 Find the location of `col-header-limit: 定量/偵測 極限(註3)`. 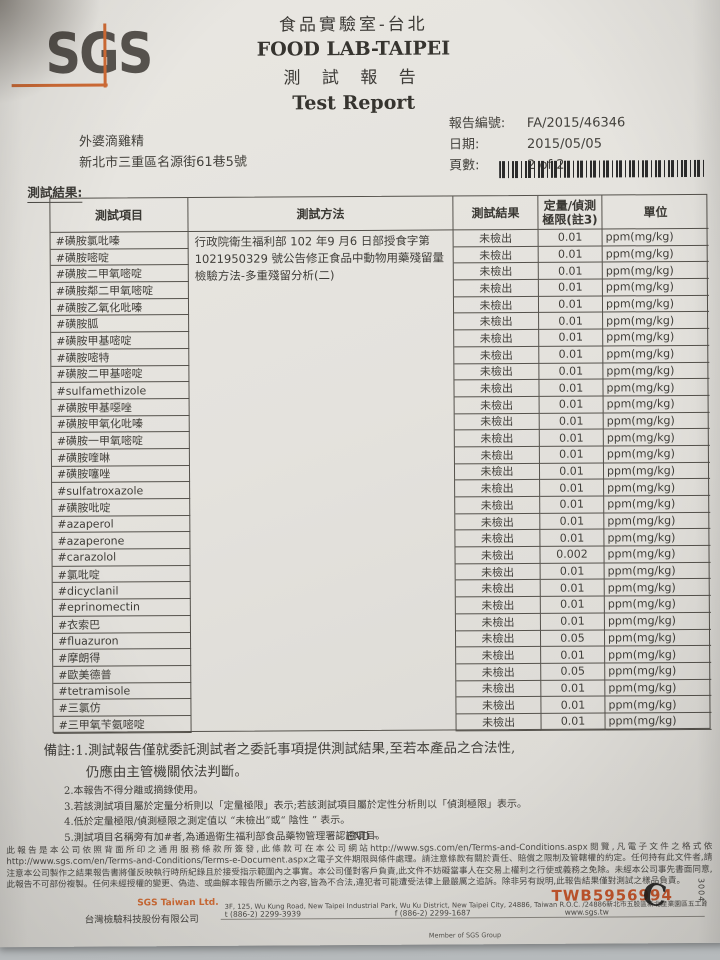

col-header-limit: 定量/偵測 極限(註3) is located at coordinates (570, 212).